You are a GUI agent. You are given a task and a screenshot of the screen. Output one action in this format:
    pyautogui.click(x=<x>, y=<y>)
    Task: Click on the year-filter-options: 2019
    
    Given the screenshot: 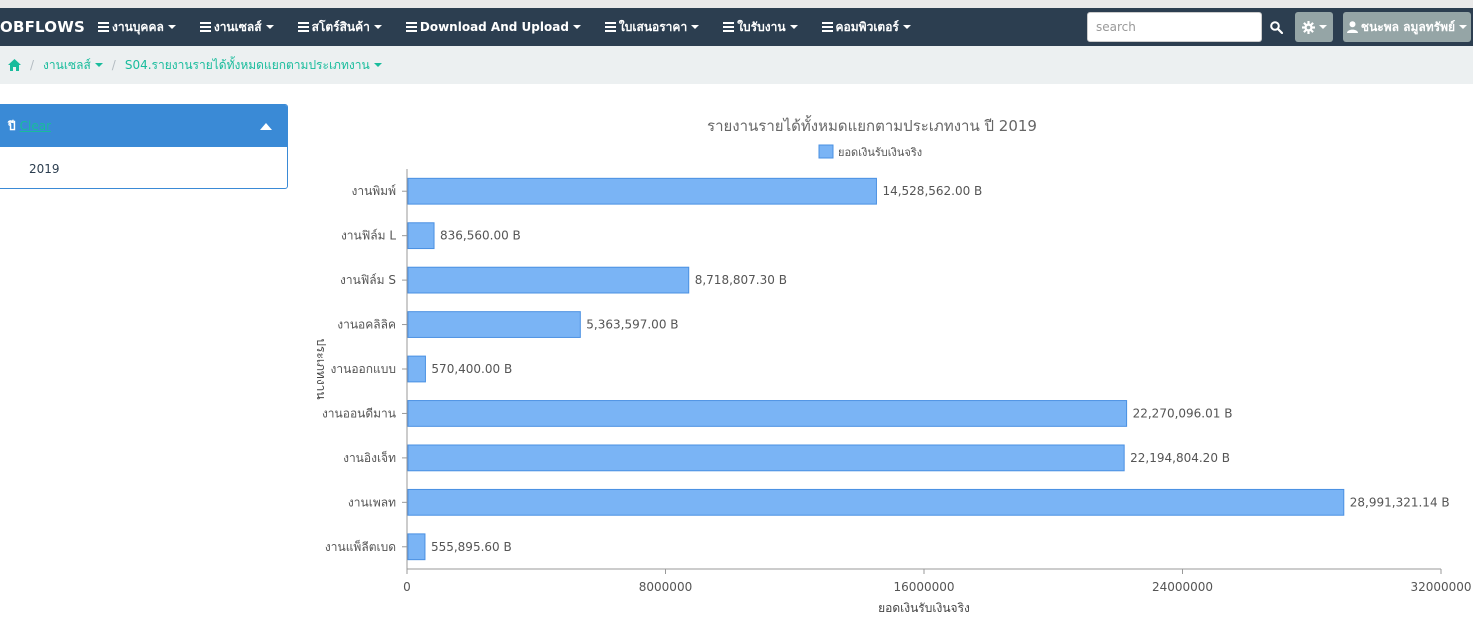 What is the action you would take?
    pyautogui.click(x=143, y=161)
    